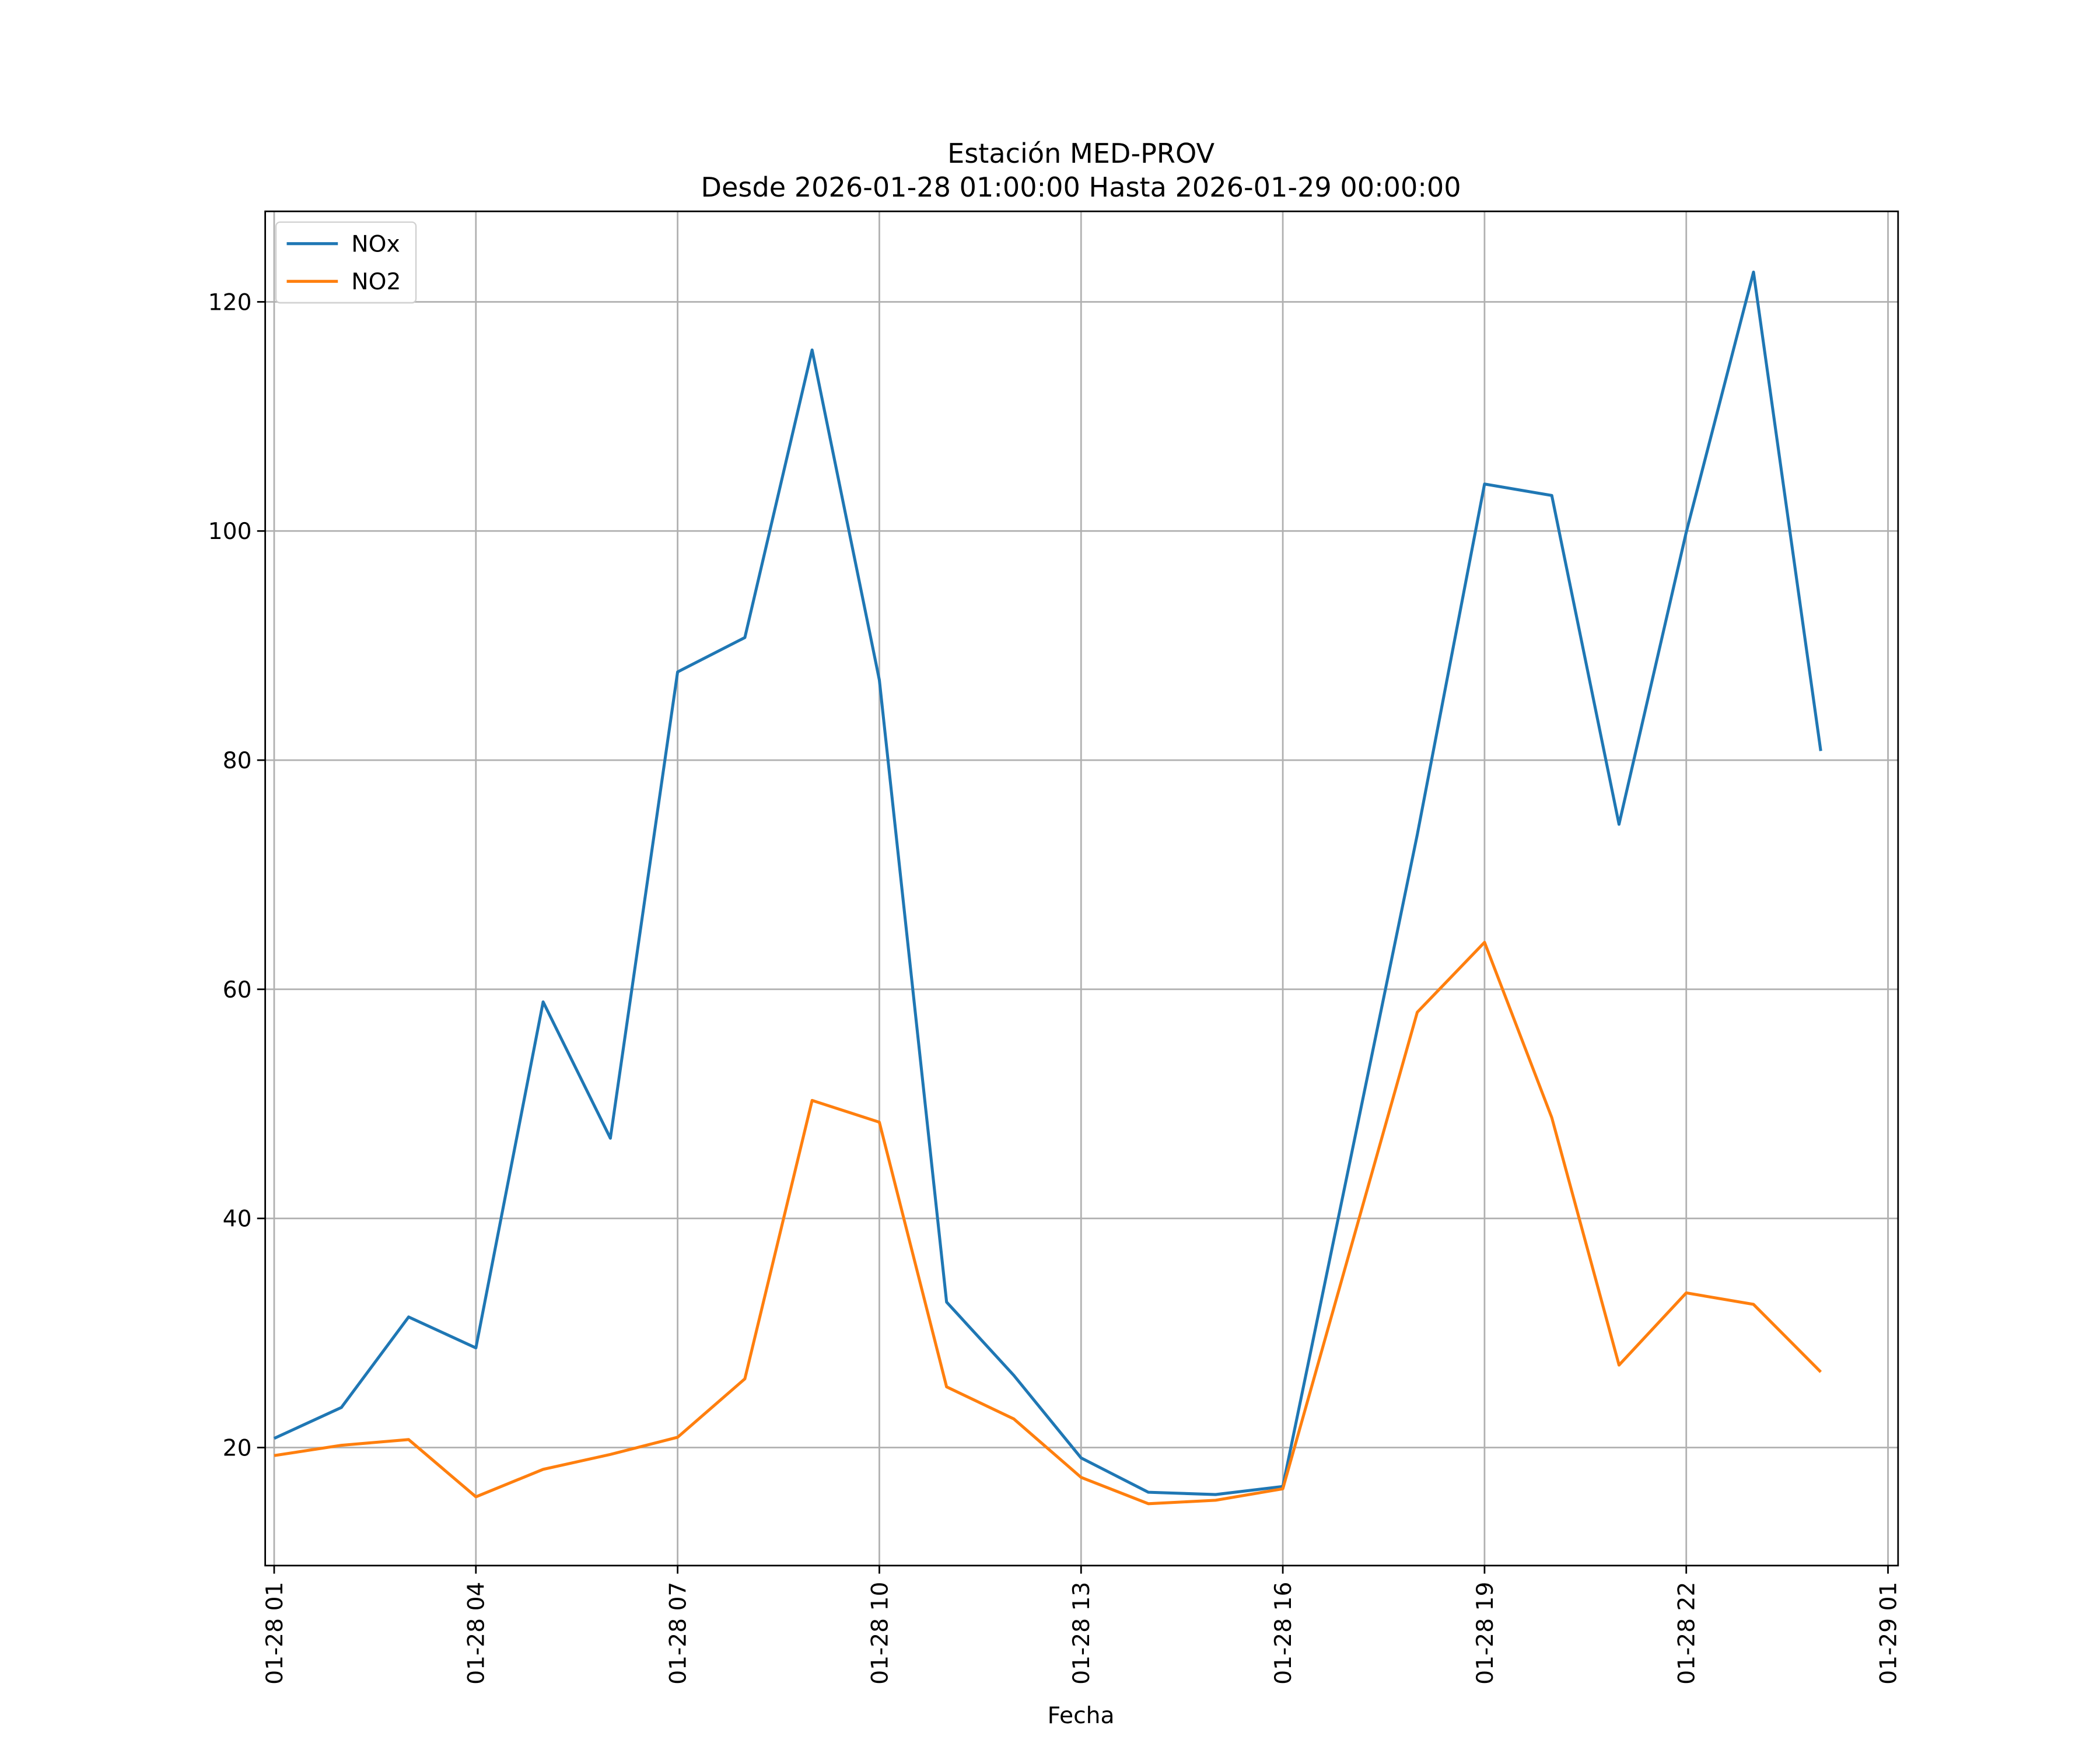 The image size is (2100, 1750). Describe the element at coordinates (230, 302) in the screenshot. I see `y-tick-label: 120` at that location.